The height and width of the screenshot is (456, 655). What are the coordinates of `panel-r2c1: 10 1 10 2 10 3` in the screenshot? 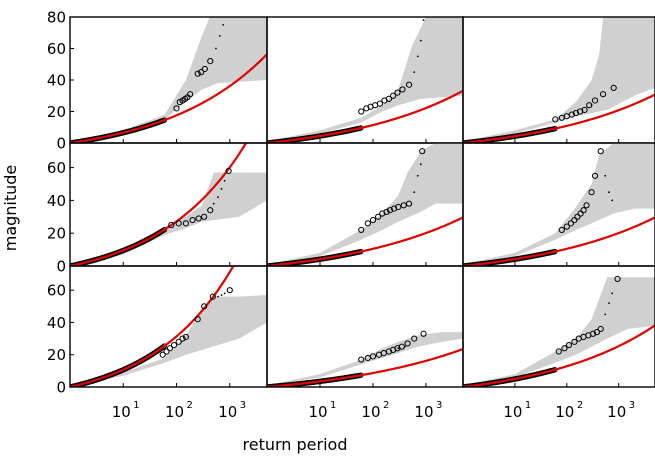 It's located at (365, 343).